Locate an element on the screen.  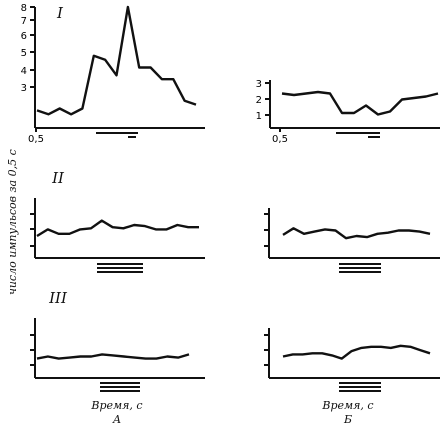
panel-III-B is located at coordinates (352, 360).